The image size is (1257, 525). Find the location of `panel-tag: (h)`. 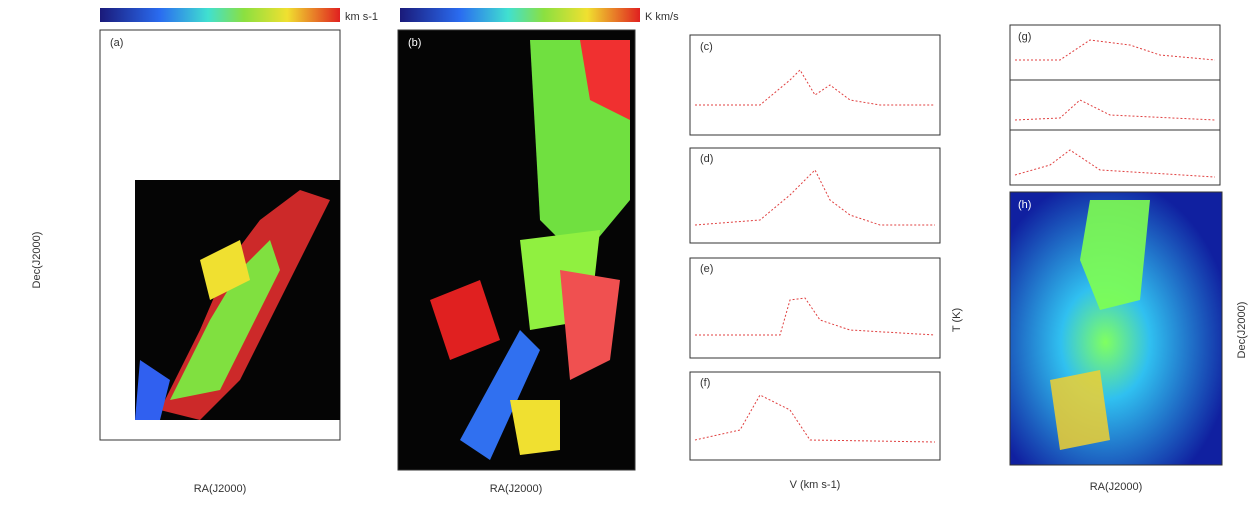

panel-tag: (h) is located at coordinates (1024, 205).